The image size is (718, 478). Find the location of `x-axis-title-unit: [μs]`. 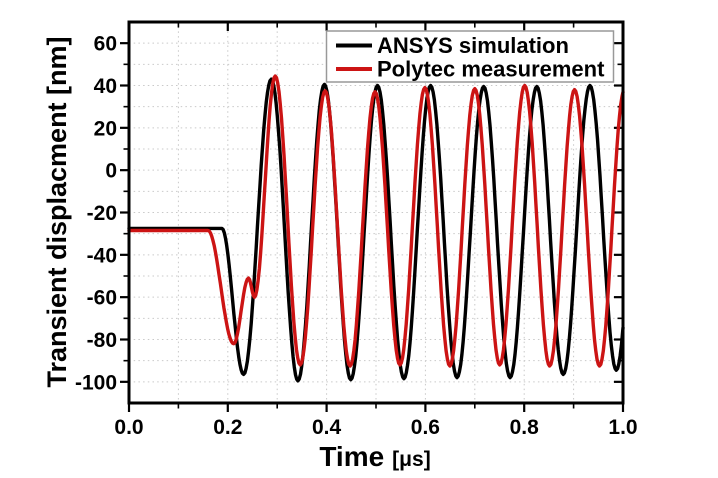

x-axis-title-unit: [μs] is located at coordinates (411, 459).